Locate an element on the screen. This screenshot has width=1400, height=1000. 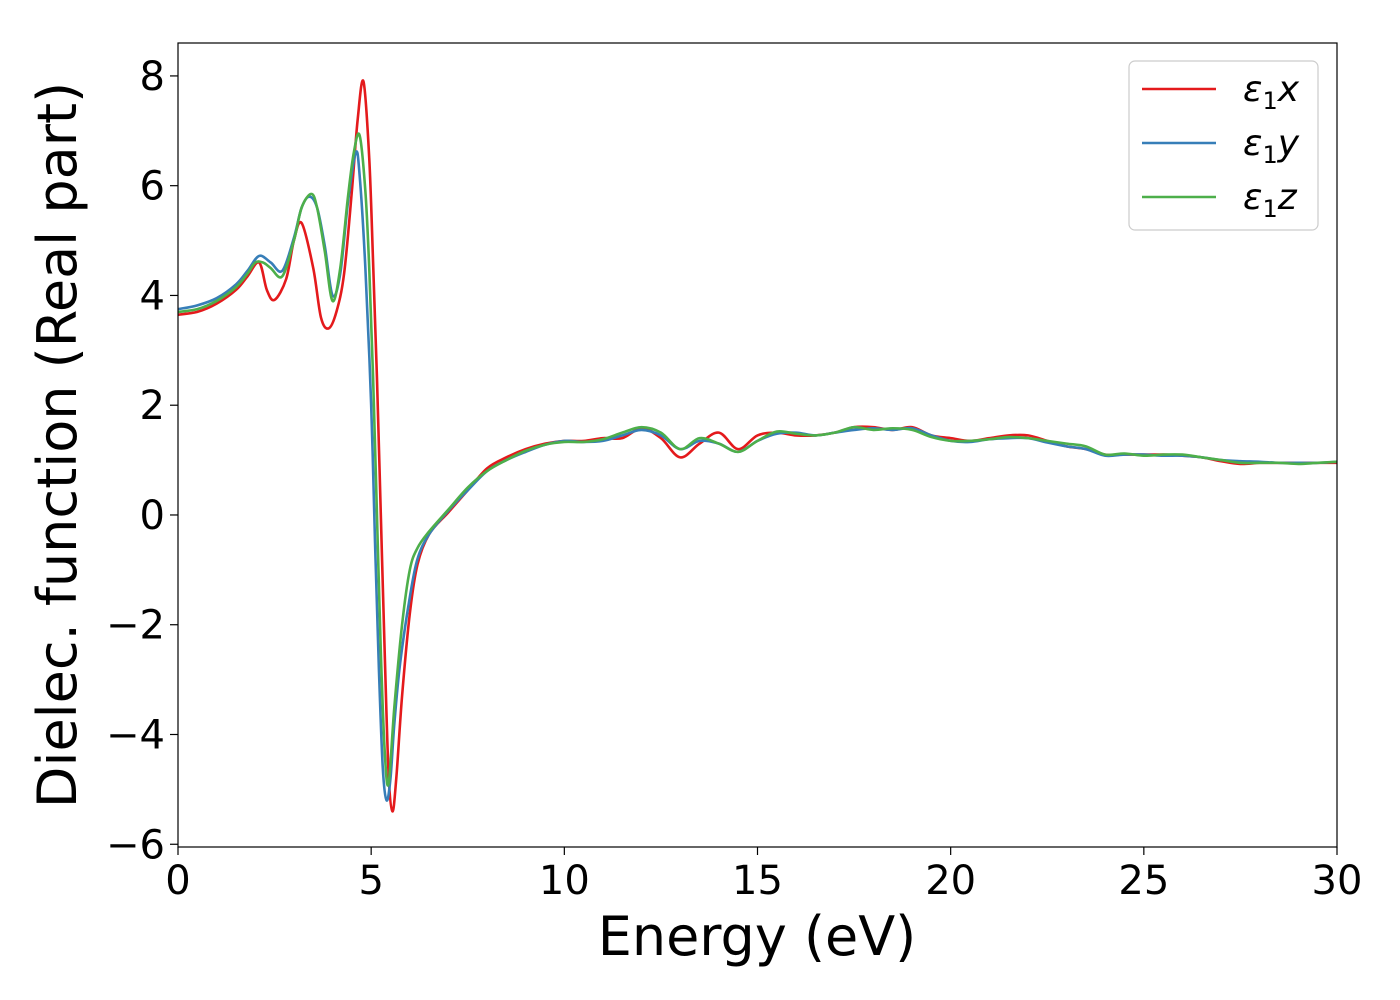
x-tick-label: 5 is located at coordinates (370, 881).